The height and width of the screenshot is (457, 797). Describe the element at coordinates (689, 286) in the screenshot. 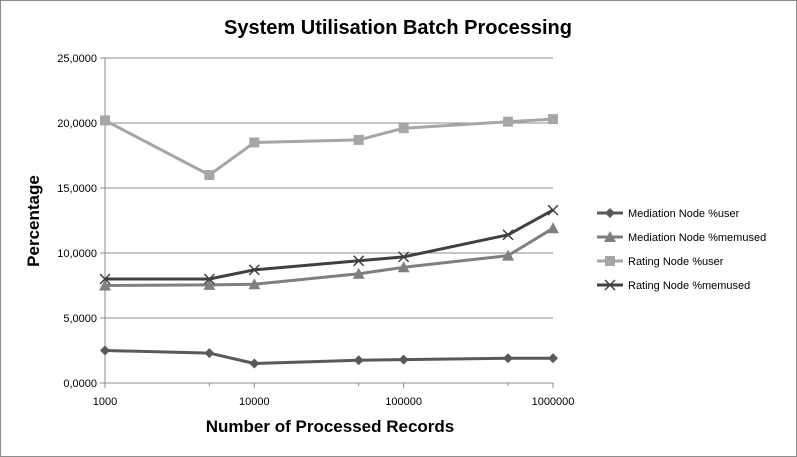

I see `legend-label: Rating Node %memused` at that location.